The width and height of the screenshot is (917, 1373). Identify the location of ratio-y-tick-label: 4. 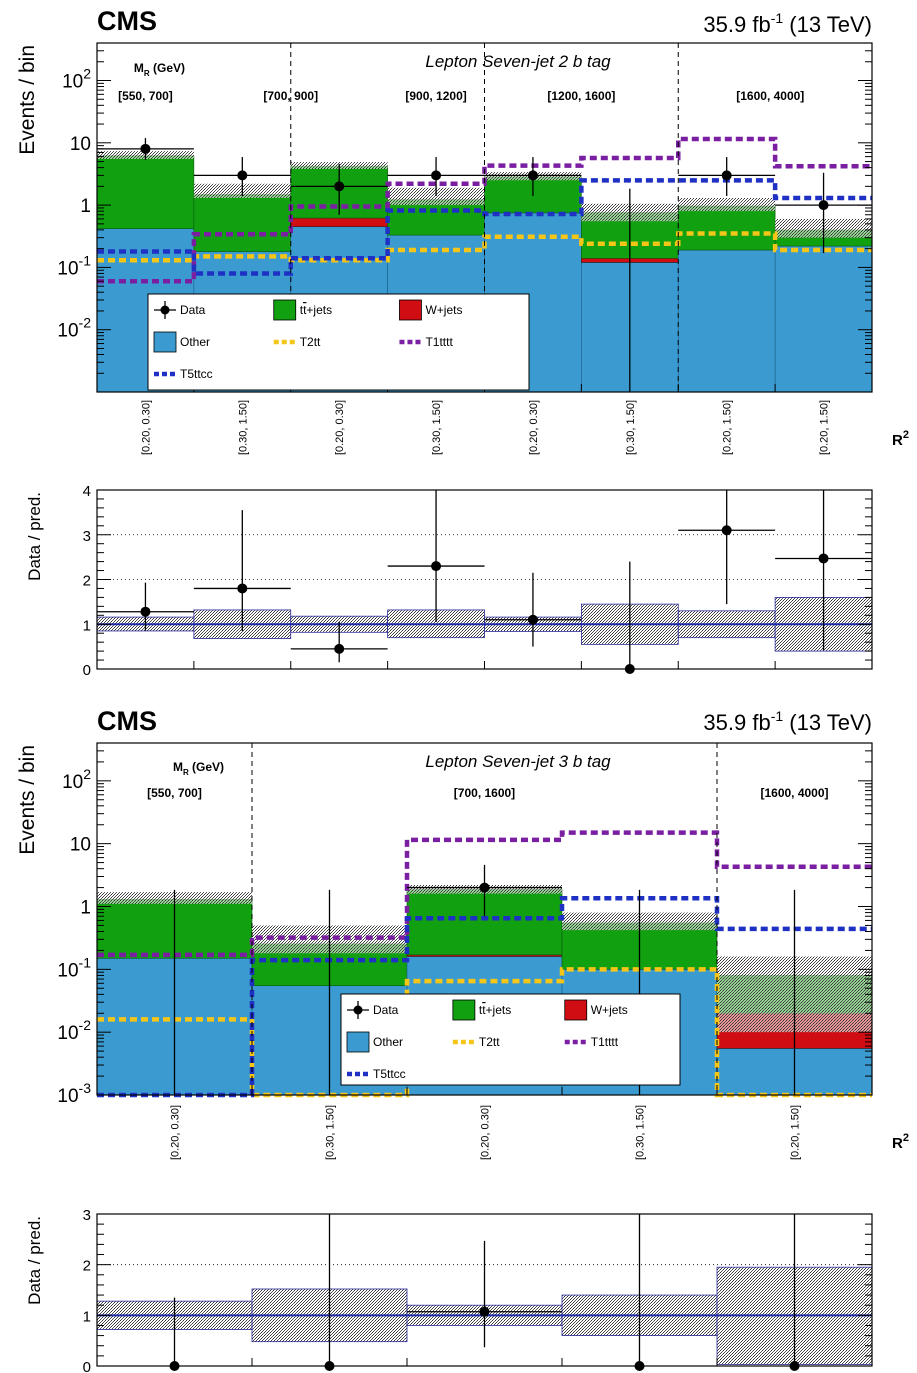
(87, 491).